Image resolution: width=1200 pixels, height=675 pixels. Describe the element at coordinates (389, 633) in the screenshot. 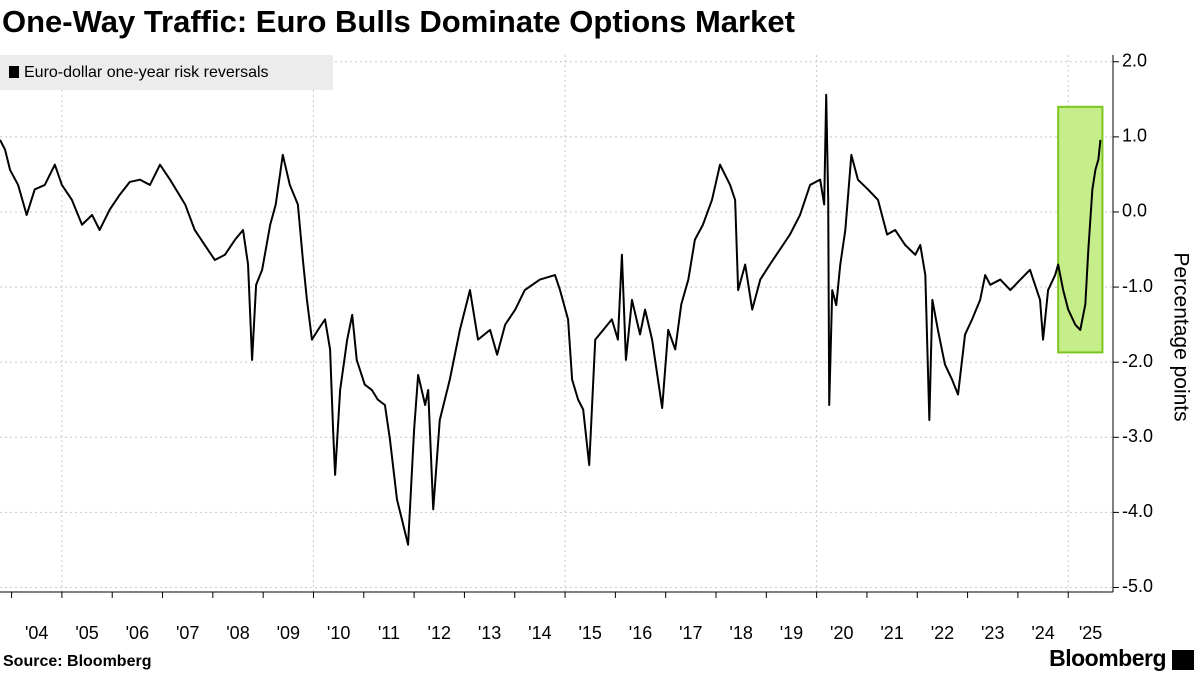

I see `x-tick-label: '11` at that location.